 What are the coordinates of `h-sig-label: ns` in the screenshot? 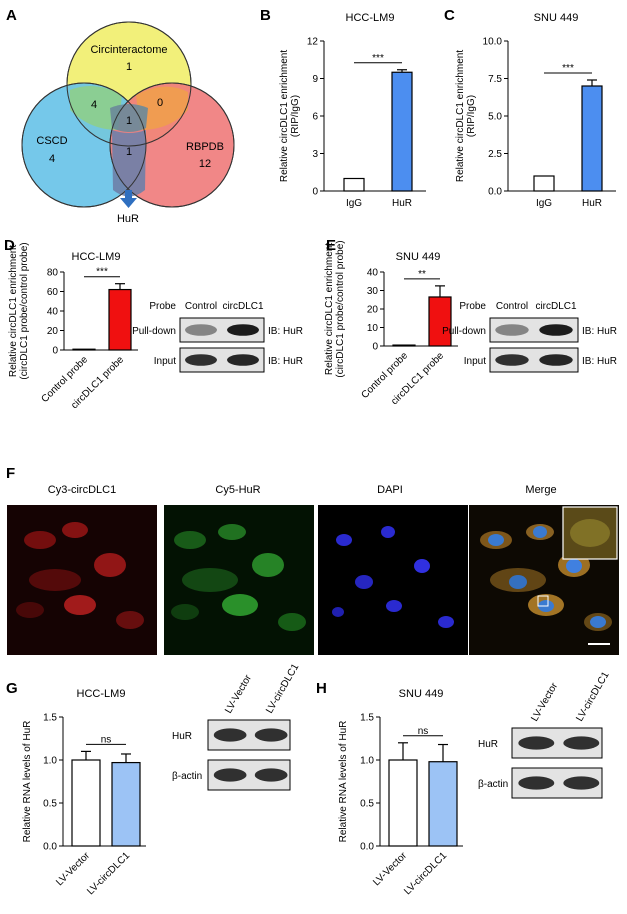 It's located at (423, 731).